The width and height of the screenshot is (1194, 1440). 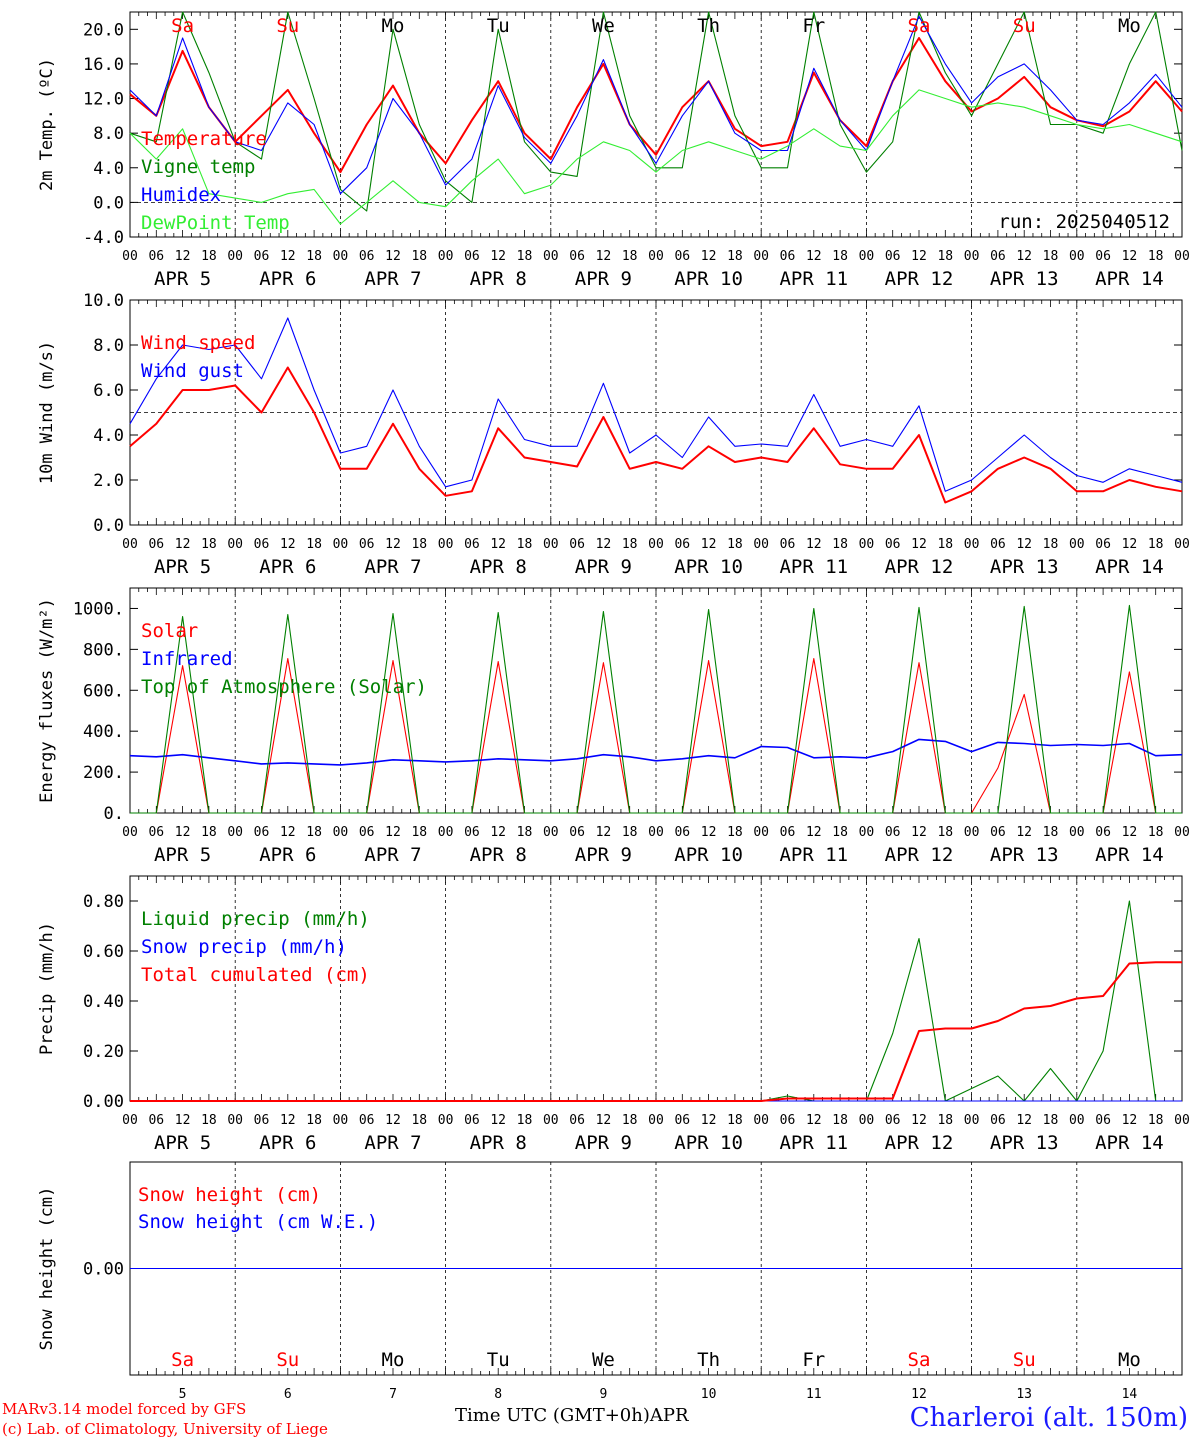 What do you see at coordinates (287, 26) in the screenshot?
I see `day-name-top: Su` at bounding box center [287, 26].